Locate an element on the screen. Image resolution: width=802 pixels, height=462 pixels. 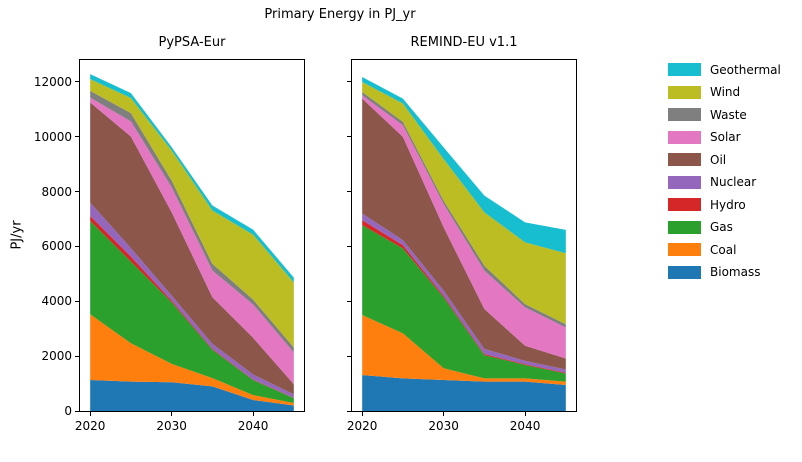
legend-item-waste: Waste is located at coordinates (724, 114).